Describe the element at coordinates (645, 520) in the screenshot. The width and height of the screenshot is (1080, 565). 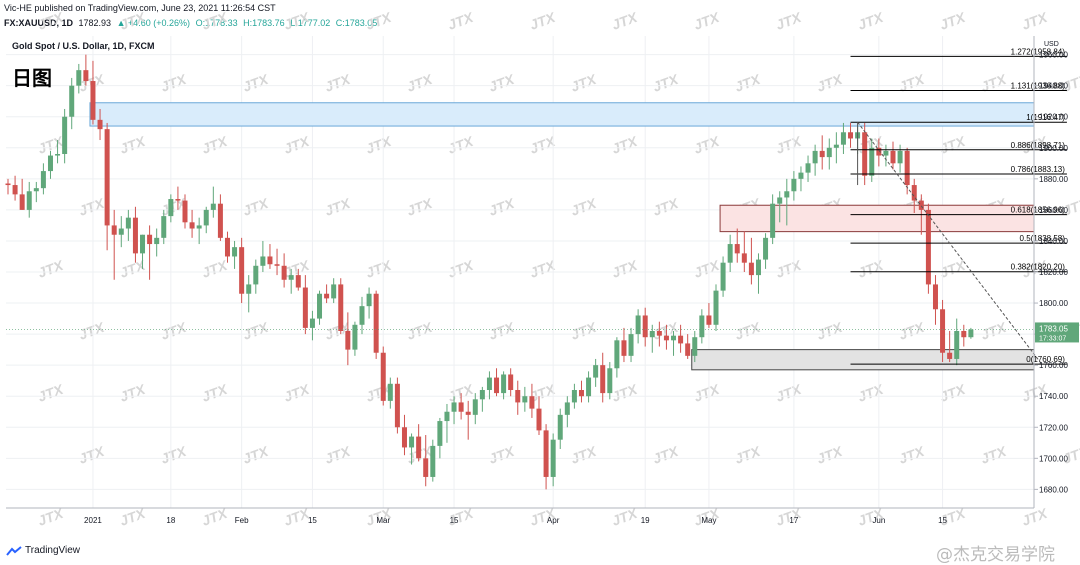
I see `time-tick-label: 19` at that location.